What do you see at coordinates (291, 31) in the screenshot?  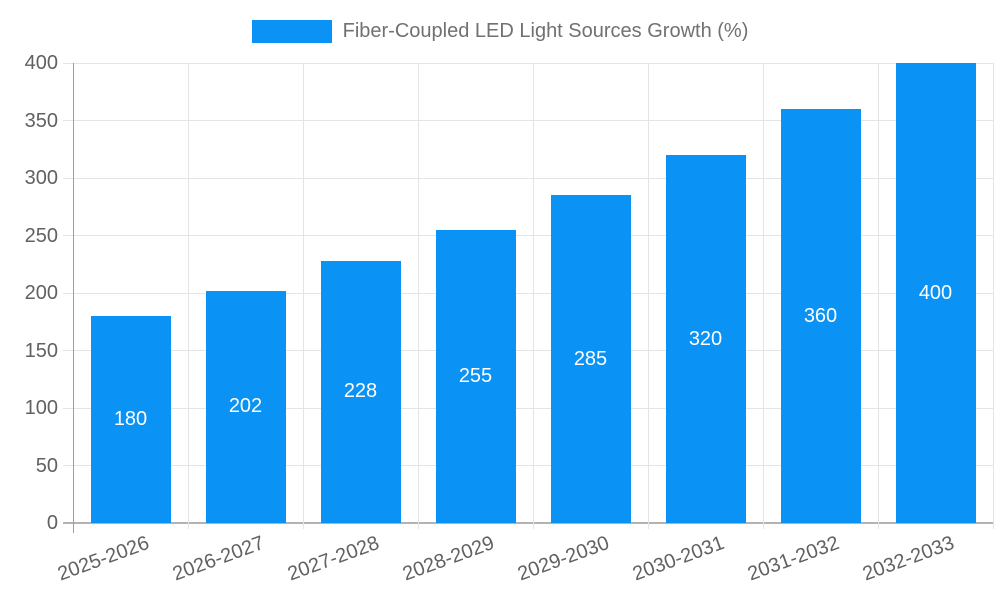 I see `legend-swatch` at bounding box center [291, 31].